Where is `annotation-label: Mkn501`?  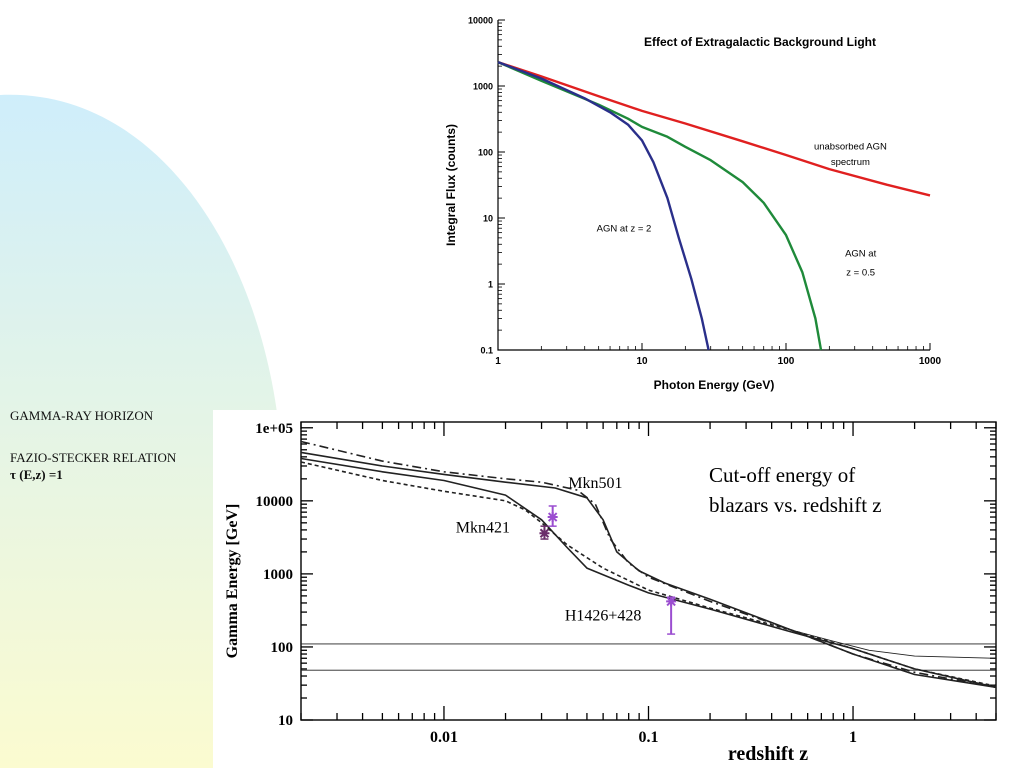 annotation-label: Mkn501 is located at coordinates (595, 483).